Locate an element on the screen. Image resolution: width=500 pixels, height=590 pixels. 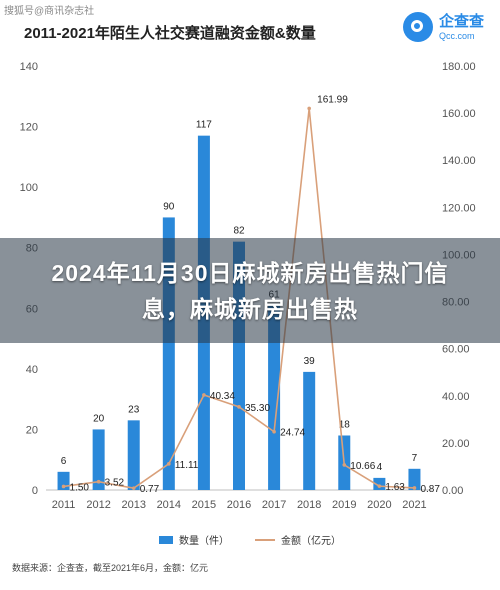
logo-name: 企查查 is located at coordinates (461, 21).